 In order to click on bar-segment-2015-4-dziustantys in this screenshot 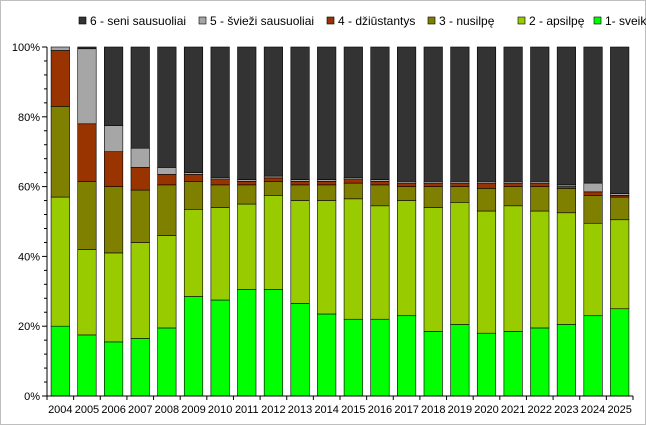, I will do `click(353, 181)`.